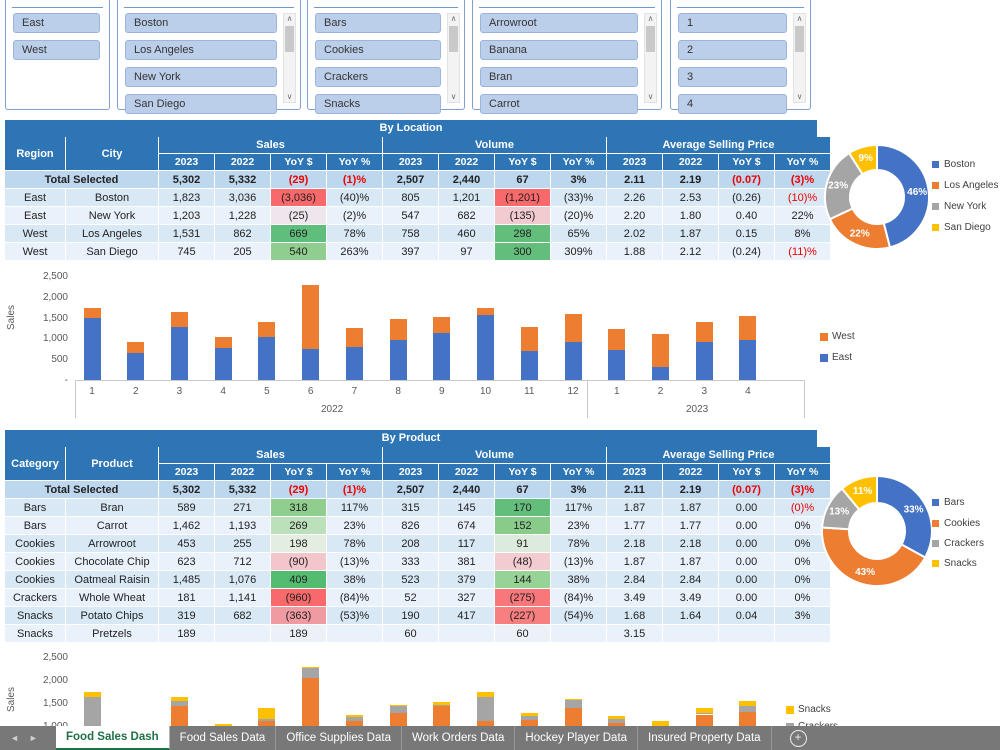 Image resolution: width=1000 pixels, height=750 pixels. Describe the element at coordinates (559, 77) in the screenshot. I see `slicer-item-button: Bran` at that location.